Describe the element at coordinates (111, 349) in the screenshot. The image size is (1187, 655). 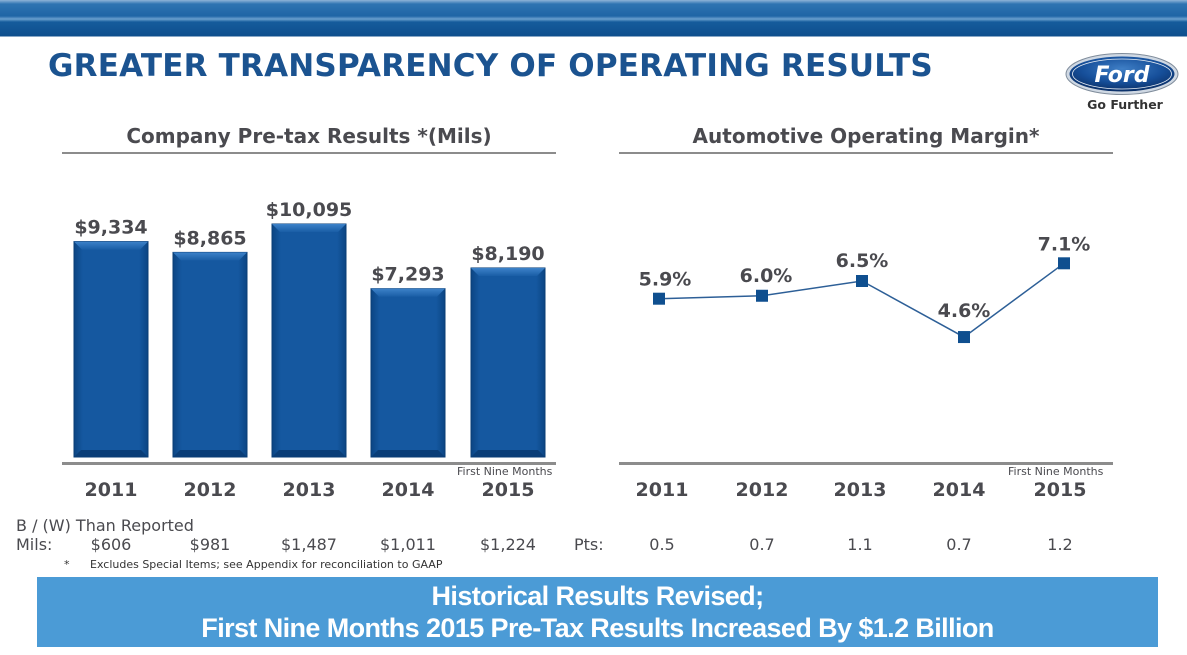
I see `bar-2011` at that location.